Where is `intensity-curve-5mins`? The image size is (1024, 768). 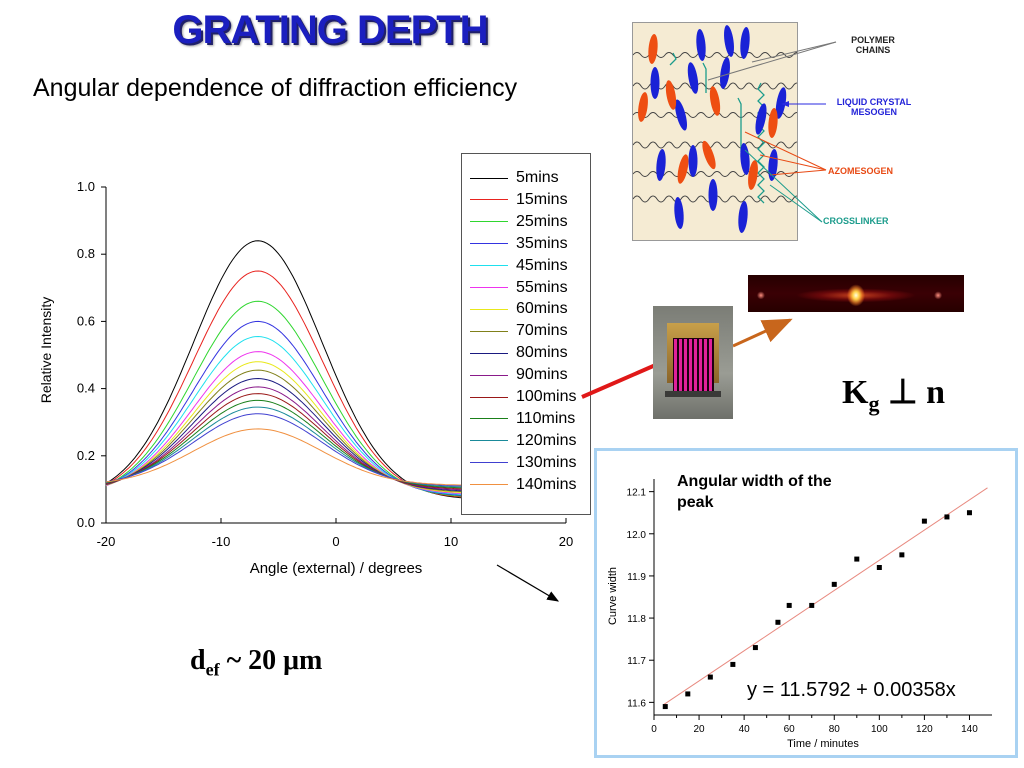 intensity-curve-5mins is located at coordinates (284, 369).